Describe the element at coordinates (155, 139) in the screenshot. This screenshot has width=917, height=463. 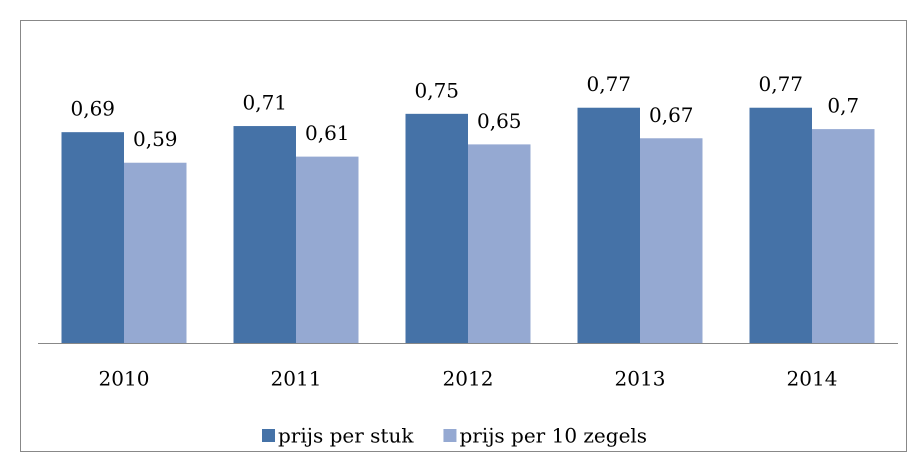
I see `value-label: 0,59` at that location.